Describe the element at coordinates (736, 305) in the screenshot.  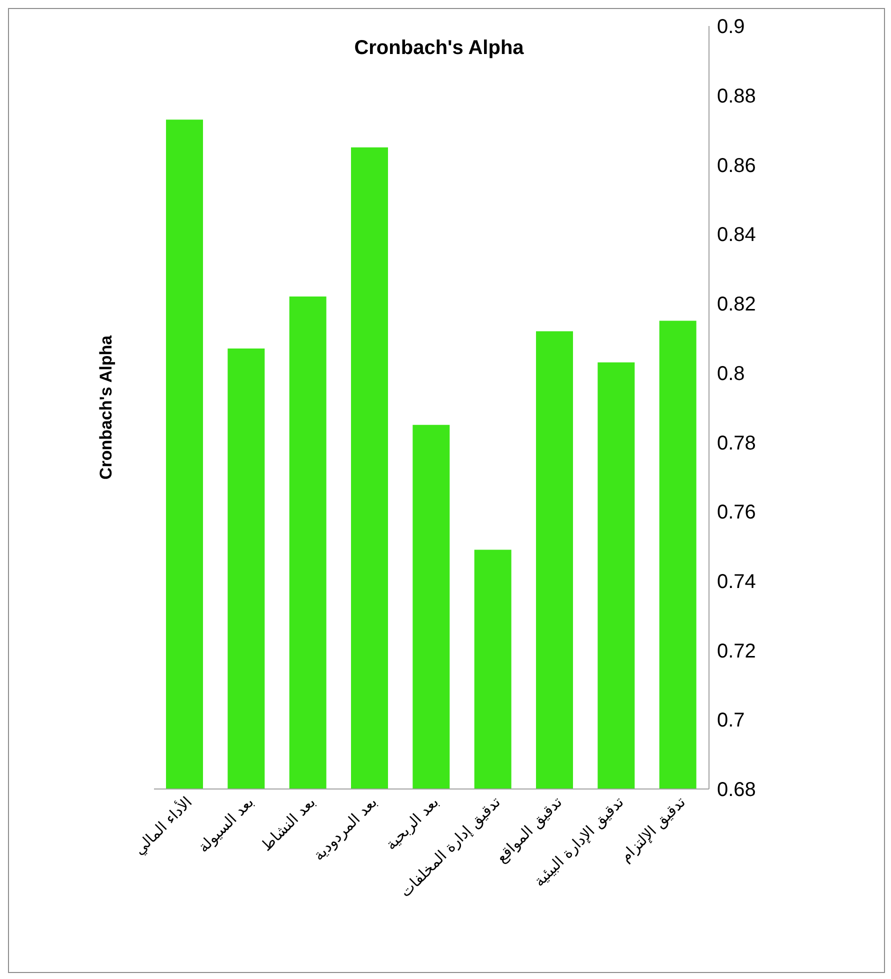
I see `y-tick-label: 0.82` at that location.